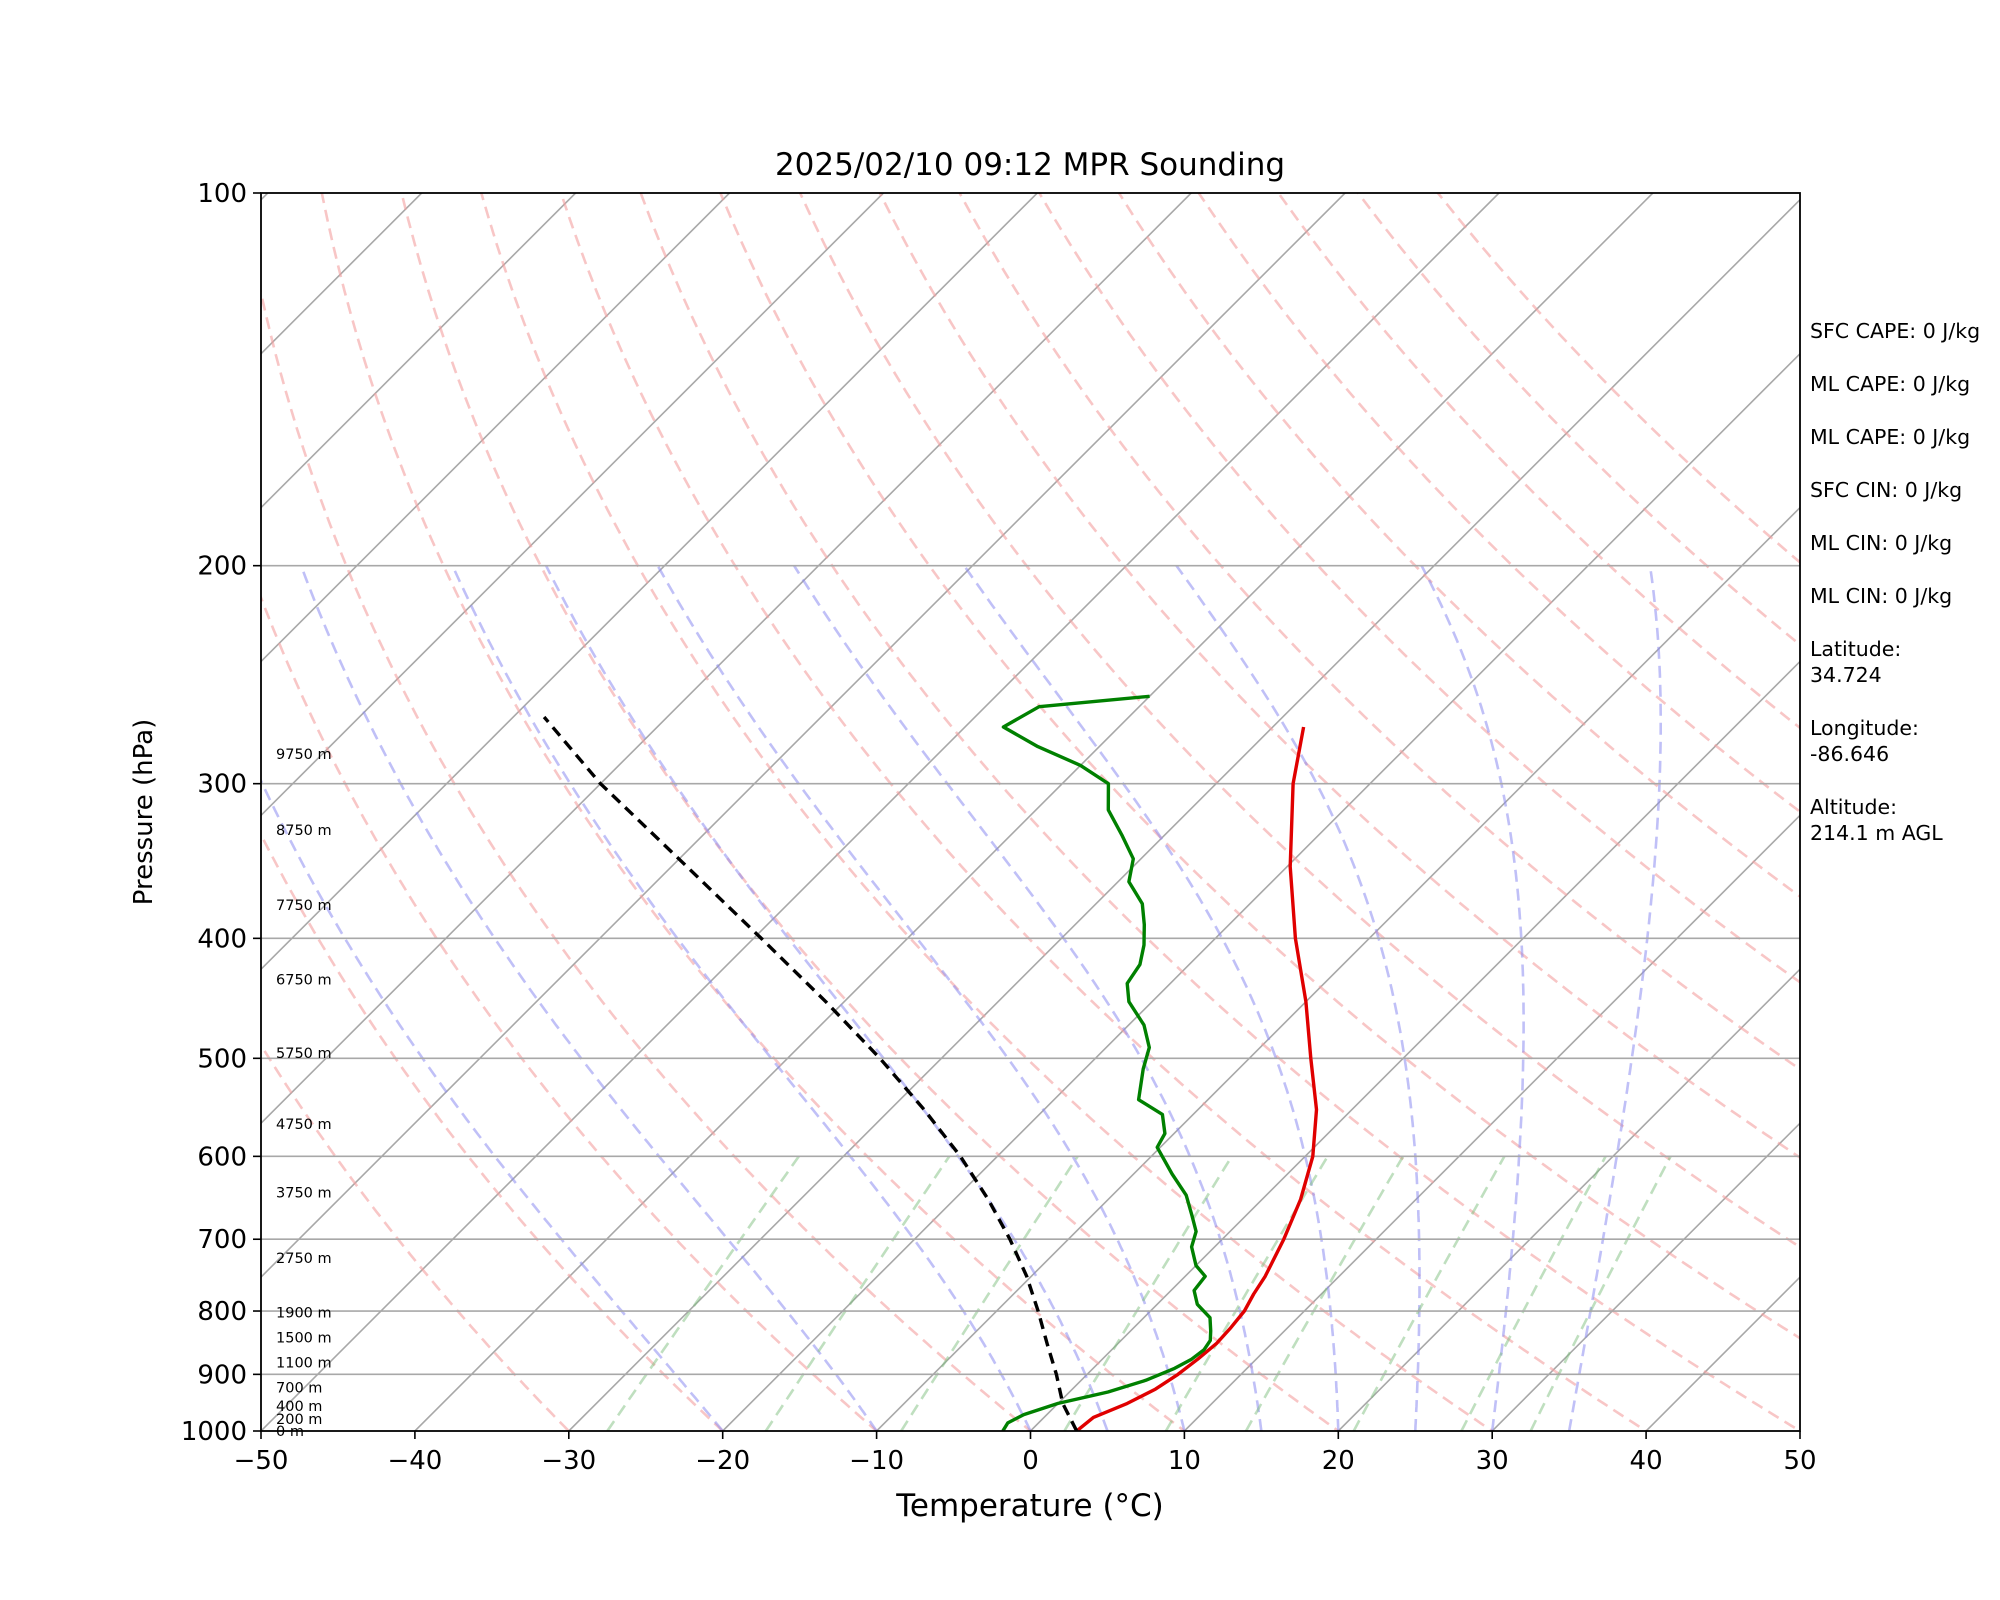 This screenshot has width=2000, height=1600. What do you see at coordinates (1854, 807) in the screenshot?
I see `stat-label: Altitude:` at bounding box center [1854, 807].